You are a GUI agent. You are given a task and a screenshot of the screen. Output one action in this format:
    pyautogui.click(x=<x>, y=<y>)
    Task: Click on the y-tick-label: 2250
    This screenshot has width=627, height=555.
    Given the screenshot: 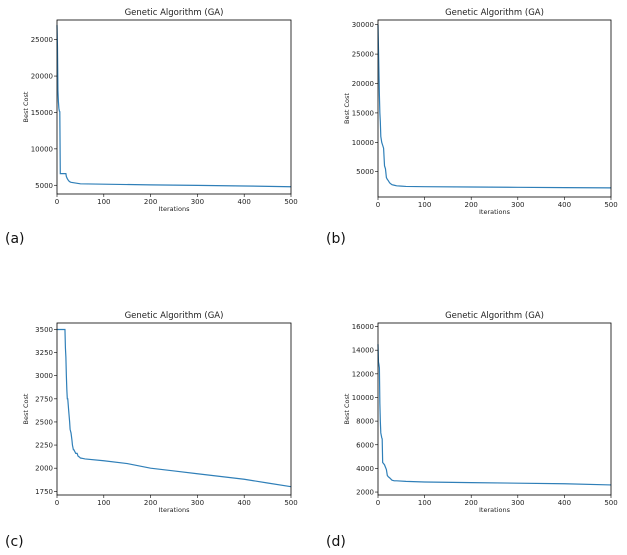 What is the action you would take?
    pyautogui.click(x=44, y=446)
    